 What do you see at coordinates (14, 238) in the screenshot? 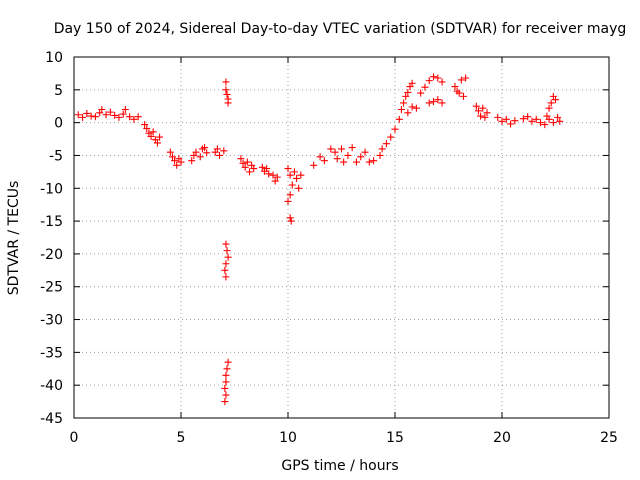
I see `y-axis-label: SDTVAR / TECUs` at bounding box center [14, 238].